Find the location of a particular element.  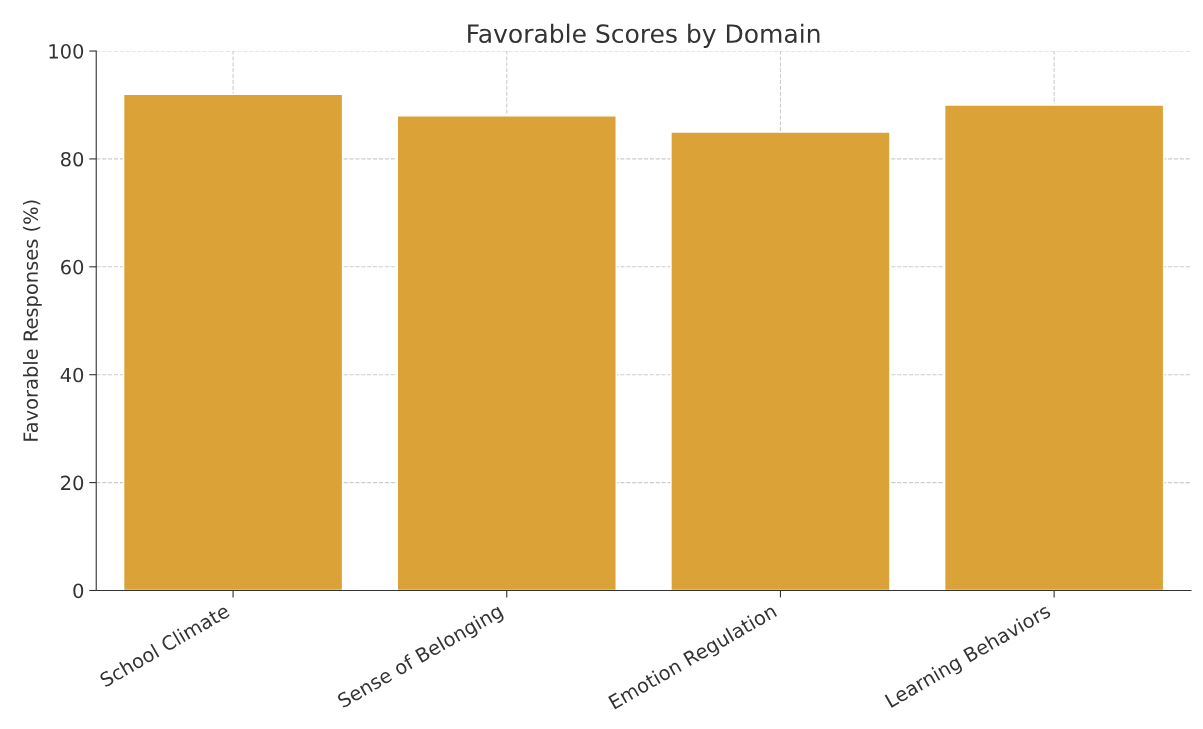

chart-title: Favorable Scores by Domain is located at coordinates (644, 35).